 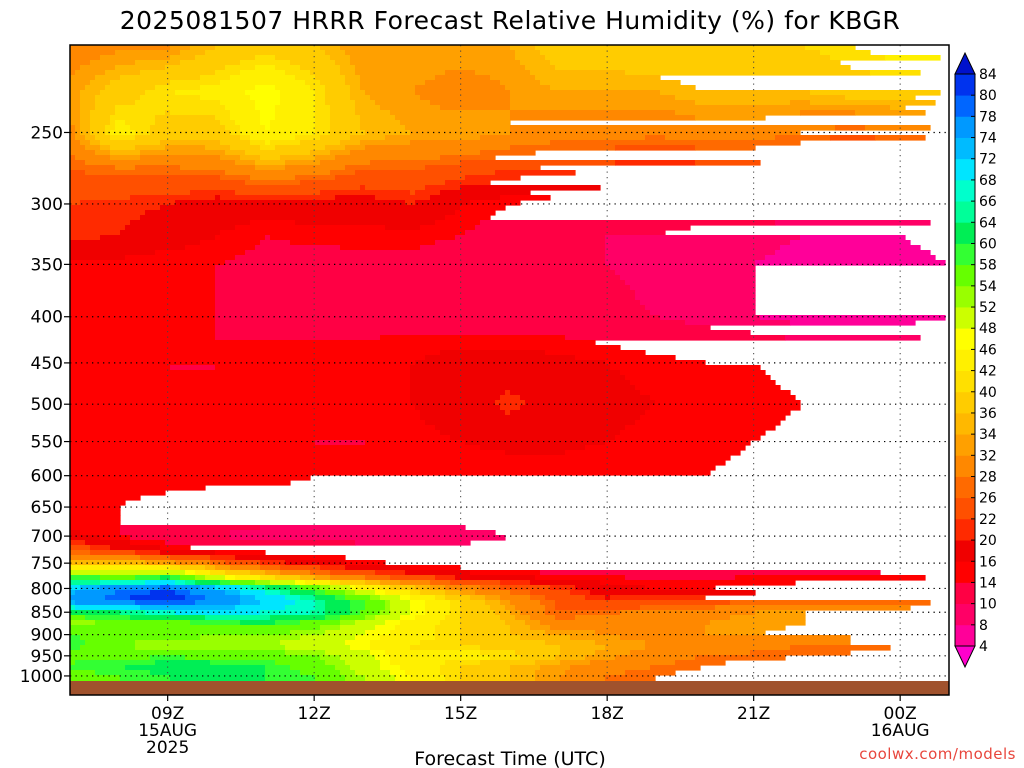 I want to click on x-tick-label: 21Z, so click(x=753, y=714).